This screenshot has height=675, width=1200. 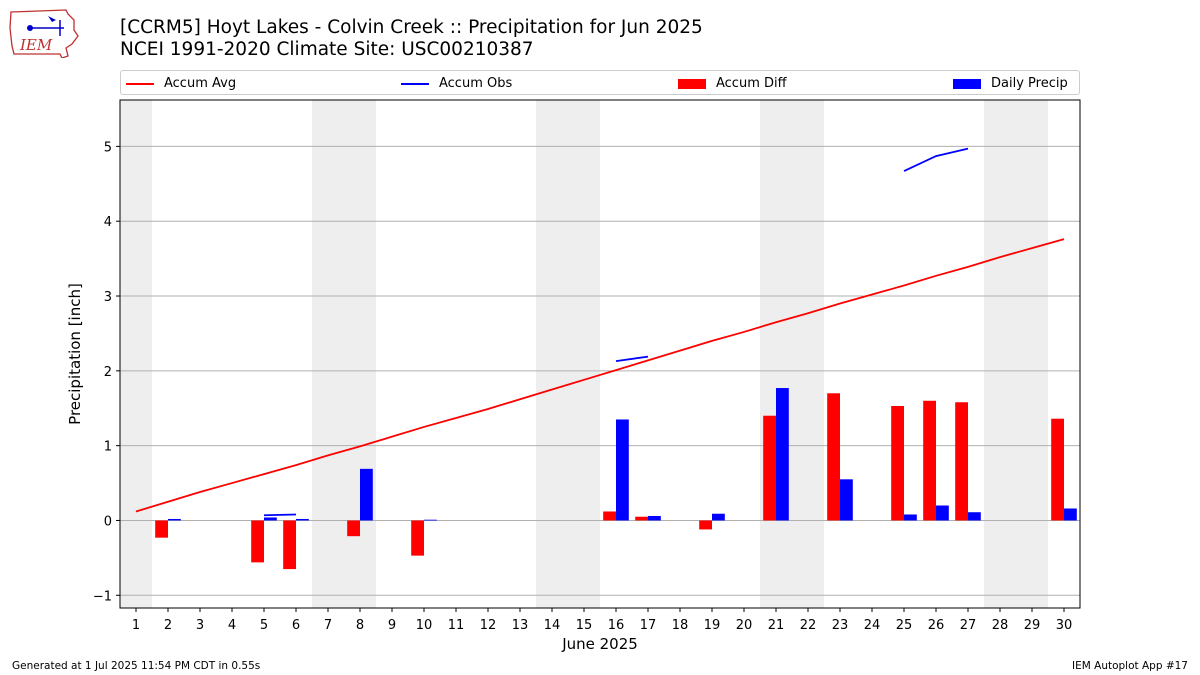 I want to click on x-tick-label: 29, so click(x=1032, y=625).